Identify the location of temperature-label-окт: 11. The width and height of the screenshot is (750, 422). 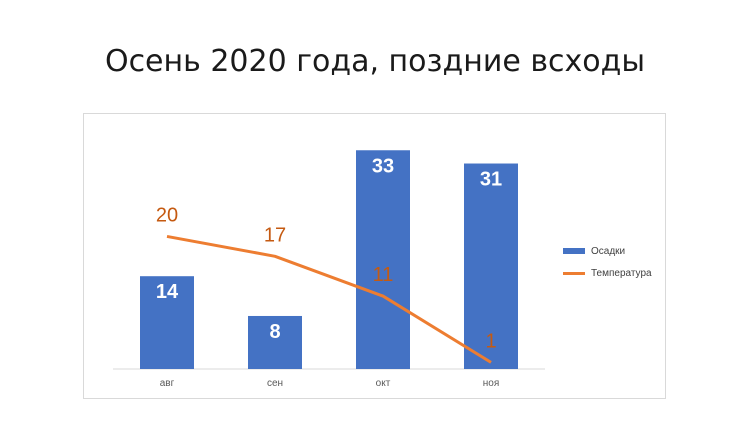
(383, 275).